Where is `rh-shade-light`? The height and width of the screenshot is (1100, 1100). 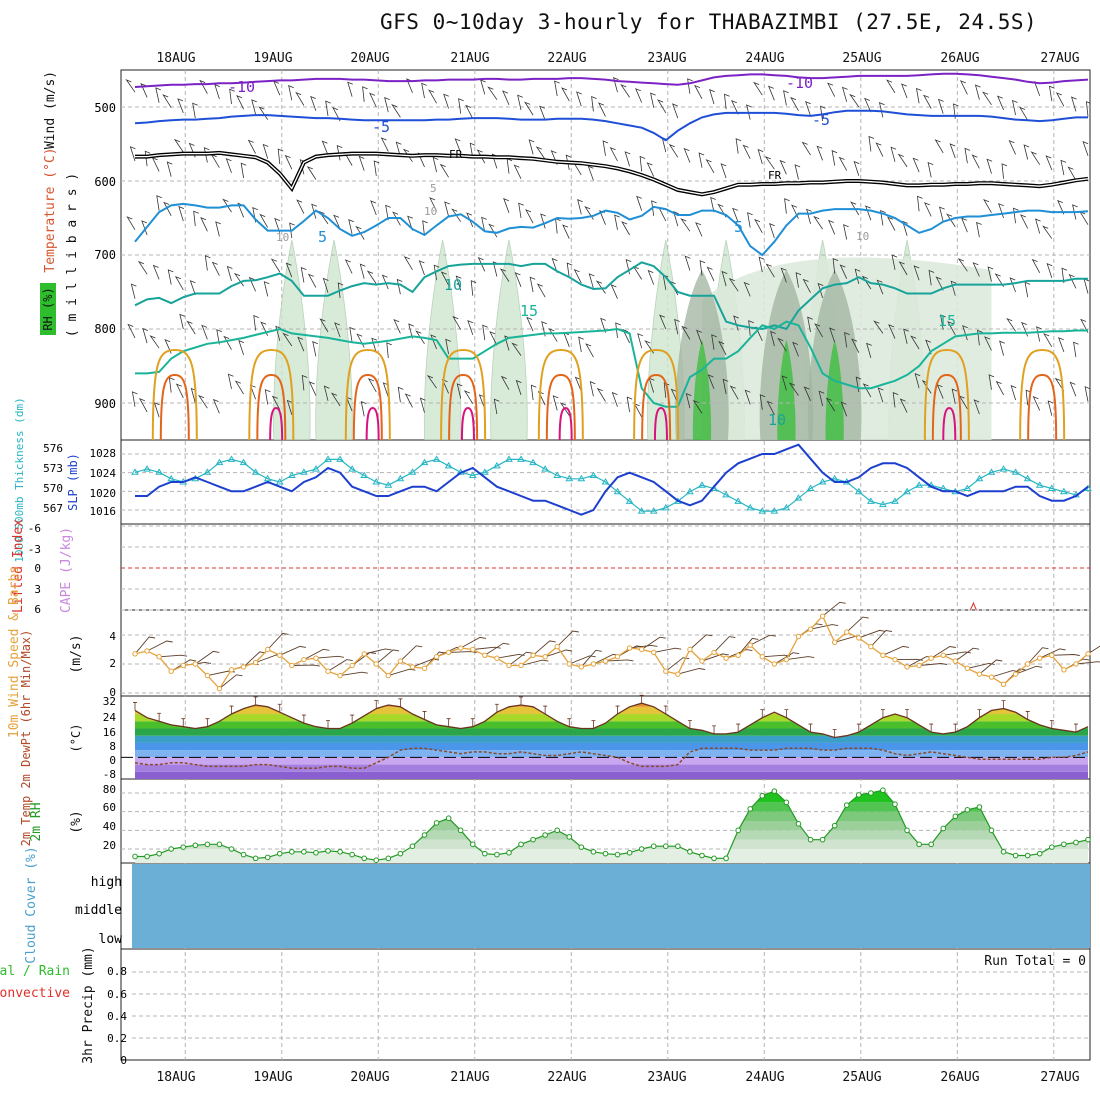 rh-shade-light is located at coordinates (442, 339).